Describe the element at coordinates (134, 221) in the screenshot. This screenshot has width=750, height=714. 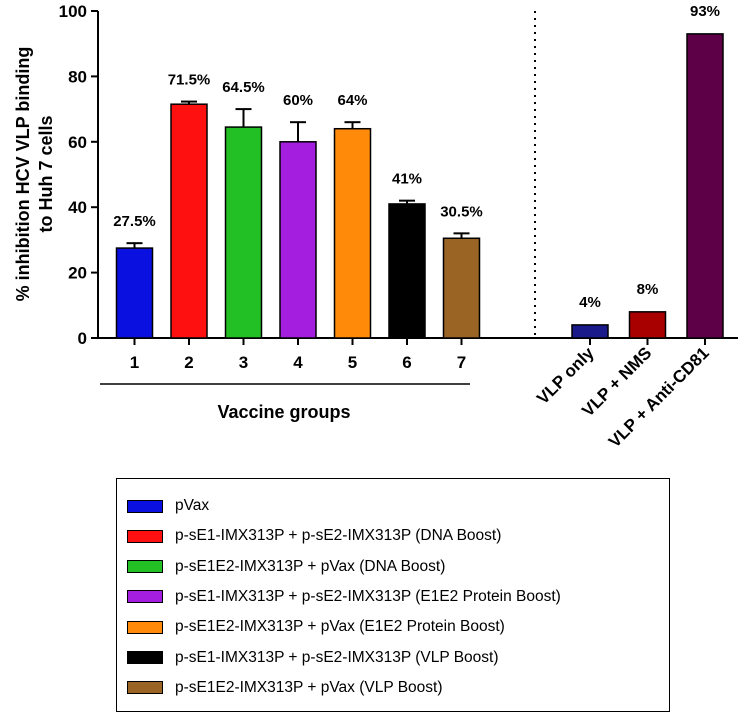
I see `value-label-group-1: 27.5%` at that location.